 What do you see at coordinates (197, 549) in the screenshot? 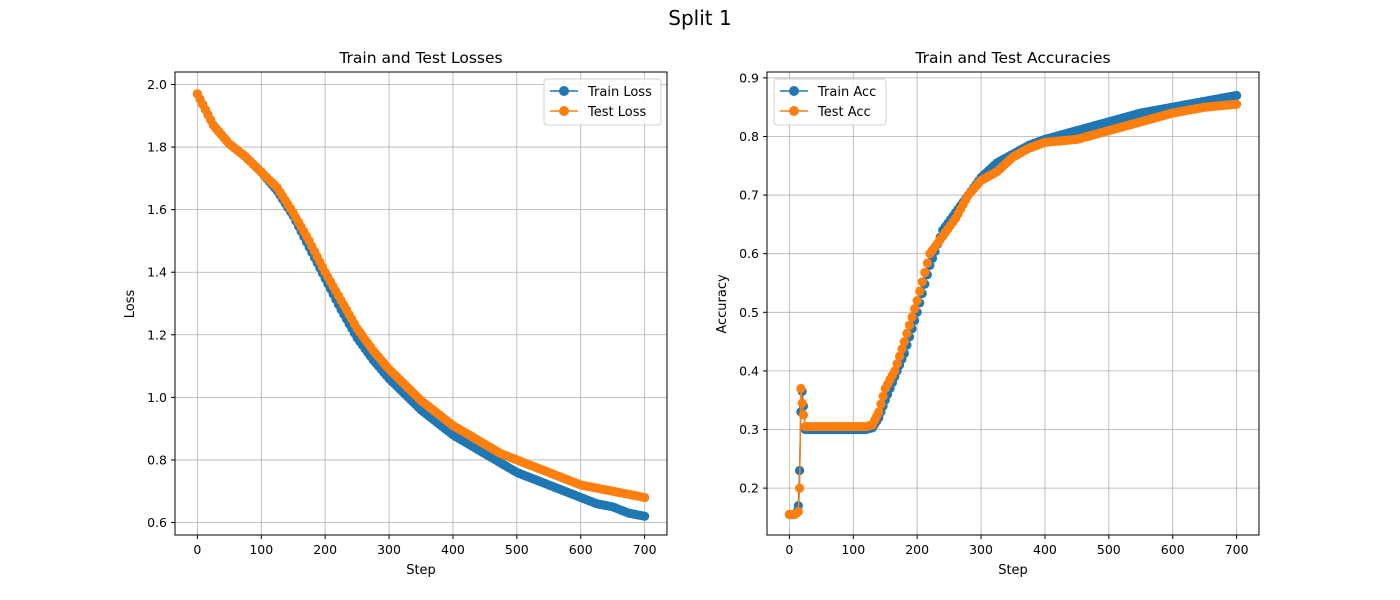
I see `loss-x-tick-label: 0` at bounding box center [197, 549].